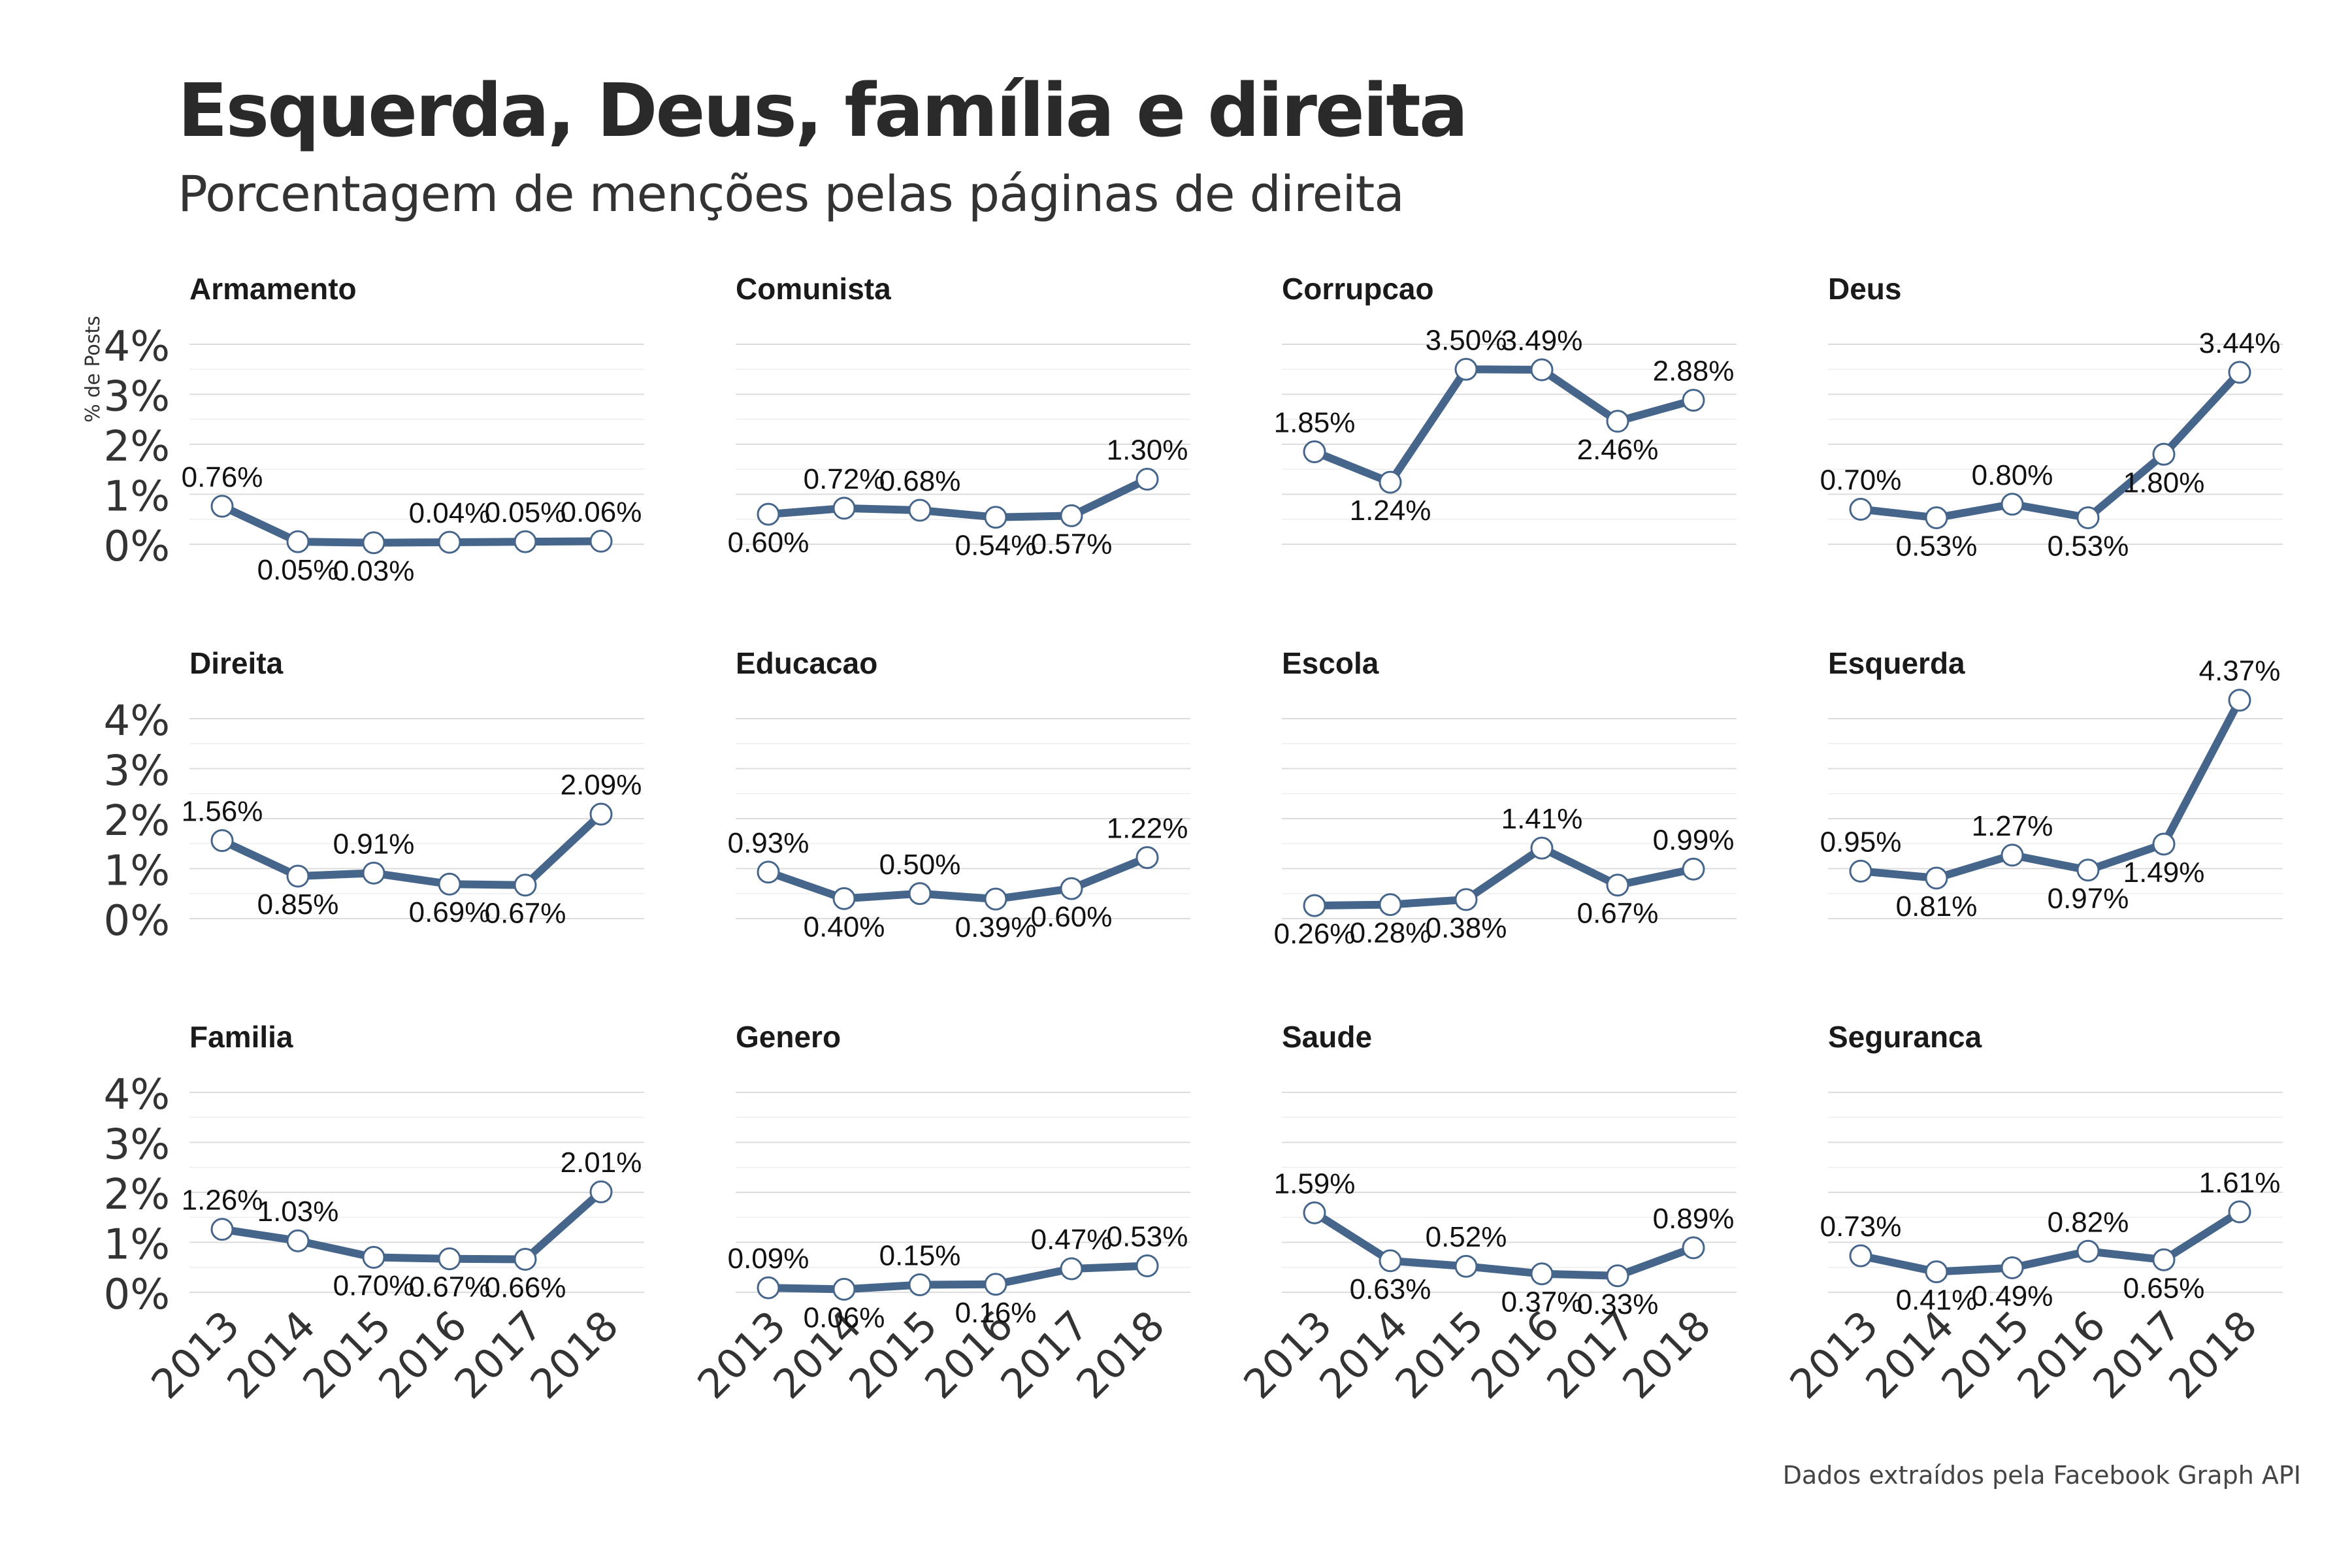 This screenshot has width=2352, height=1568. I want to click on data-label: 1.03%, so click(298, 1212).